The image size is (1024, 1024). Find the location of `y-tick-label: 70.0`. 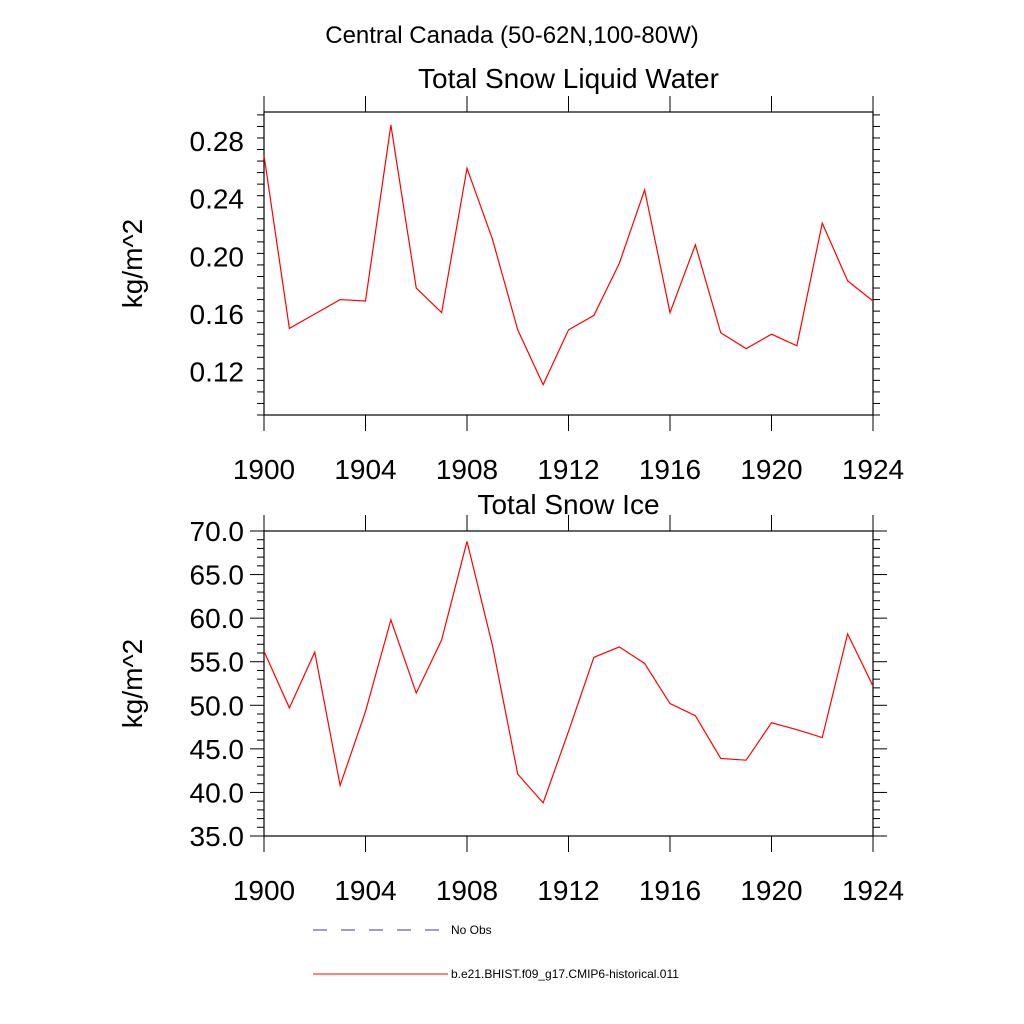

y-tick-label: 70.0 is located at coordinates (217, 531).